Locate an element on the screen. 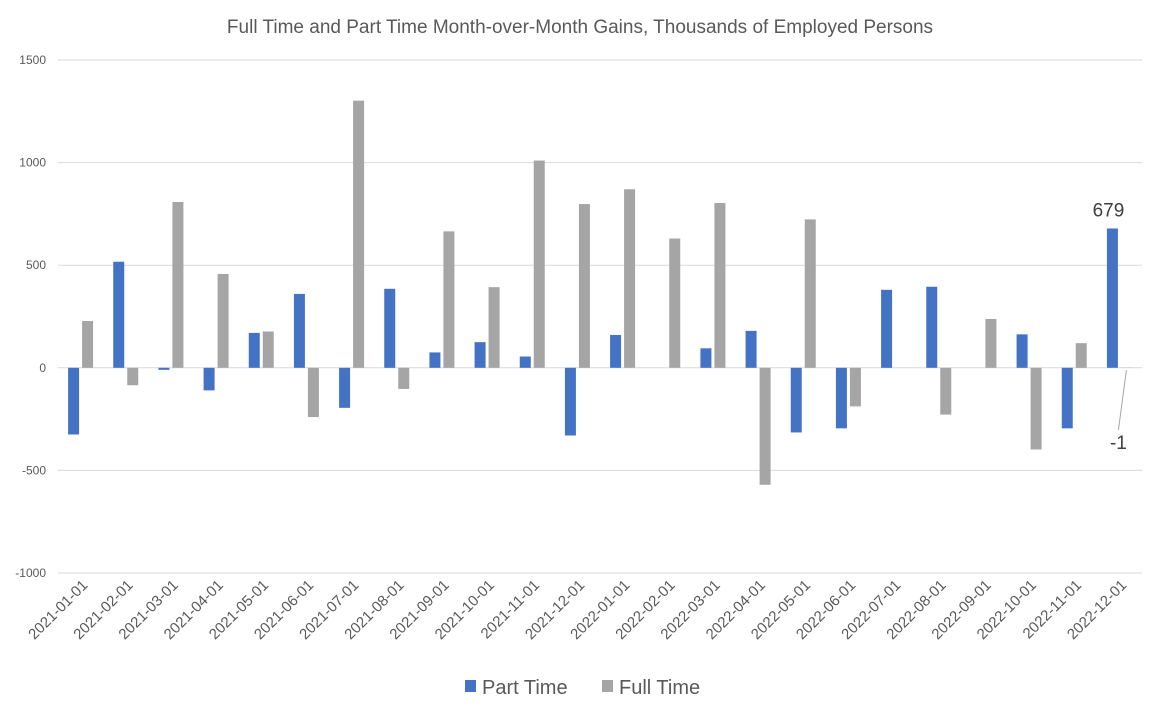 Image resolution: width=1160 pixels, height=724 pixels. legend-swatch-part-time is located at coordinates (470, 686).